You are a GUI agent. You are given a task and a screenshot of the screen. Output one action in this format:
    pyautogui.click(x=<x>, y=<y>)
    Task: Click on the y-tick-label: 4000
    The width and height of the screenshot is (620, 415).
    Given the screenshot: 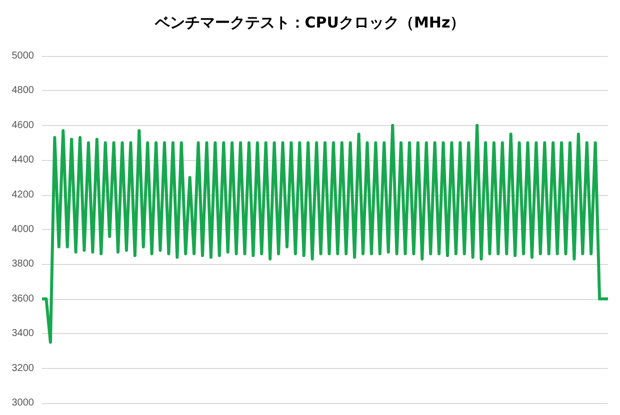 What is the action you would take?
    pyautogui.click(x=23, y=229)
    